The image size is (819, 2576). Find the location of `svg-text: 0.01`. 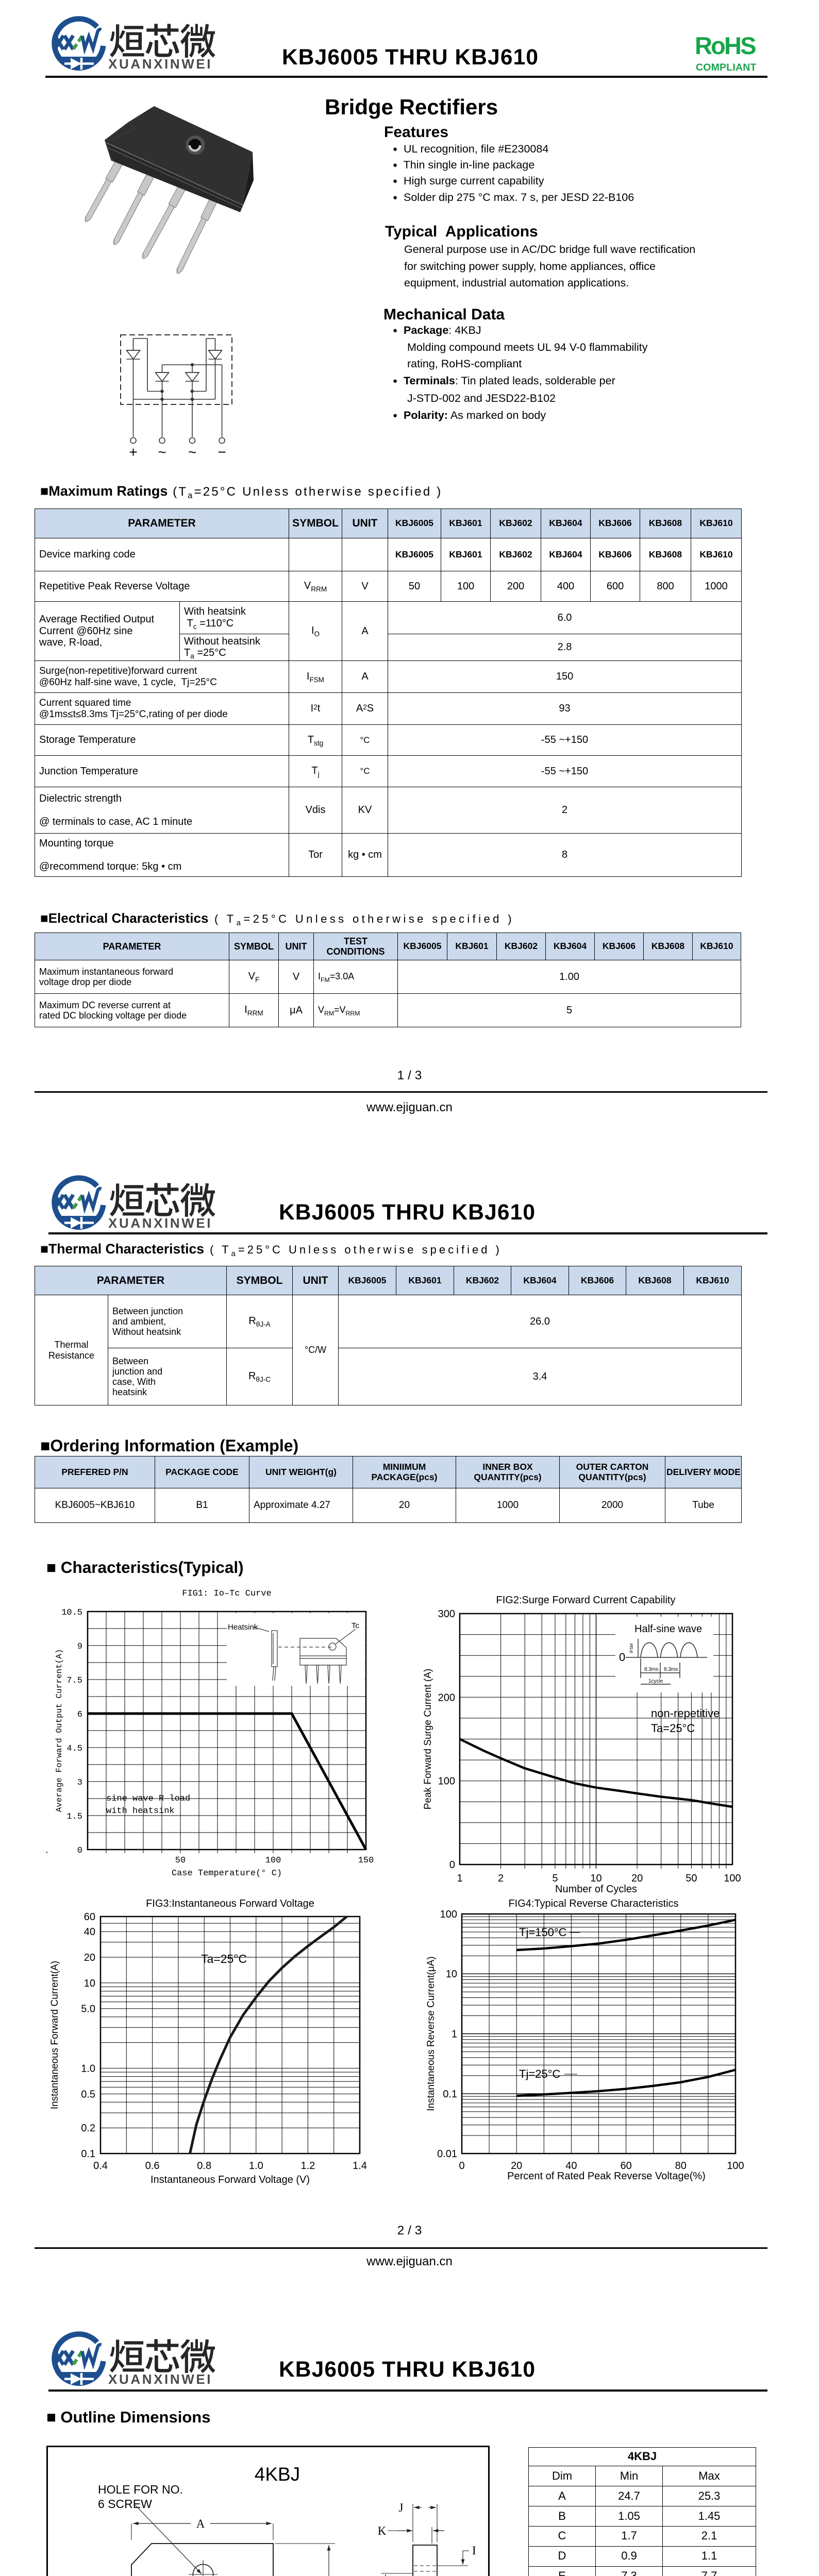

svg-text: 0.01 is located at coordinates (447, 2154).